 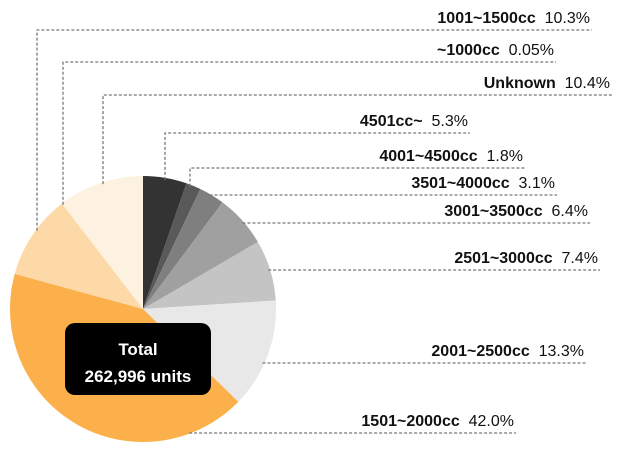 What do you see at coordinates (138, 376) in the screenshot?
I see `center-value: 262,996 units` at bounding box center [138, 376].